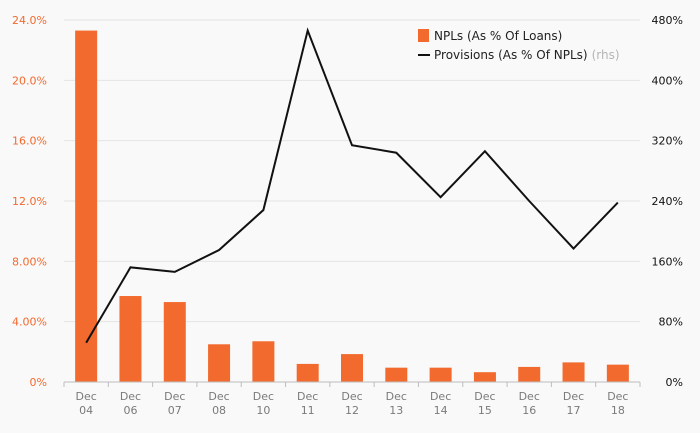  What do you see at coordinates (574, 410) in the screenshot?
I see `x-axis-tick-label: 17` at bounding box center [574, 410].